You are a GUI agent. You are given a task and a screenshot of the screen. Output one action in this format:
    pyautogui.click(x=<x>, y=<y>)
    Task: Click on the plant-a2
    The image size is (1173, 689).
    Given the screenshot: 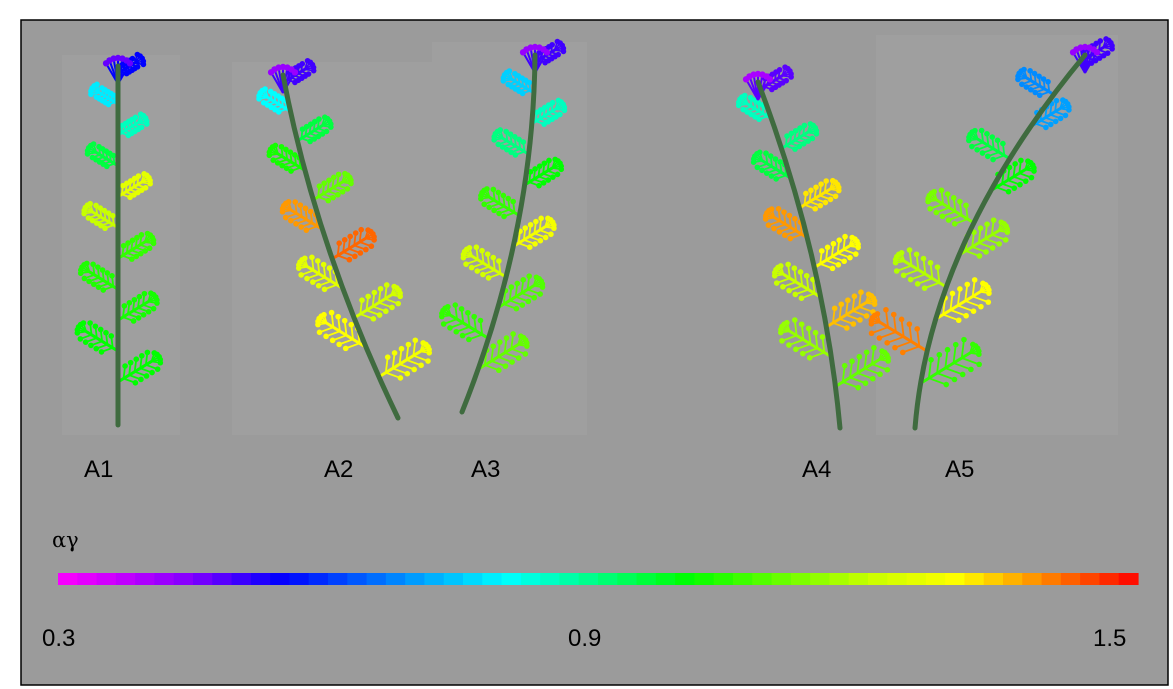 What is the action you would take?
    pyautogui.click(x=344, y=239)
    